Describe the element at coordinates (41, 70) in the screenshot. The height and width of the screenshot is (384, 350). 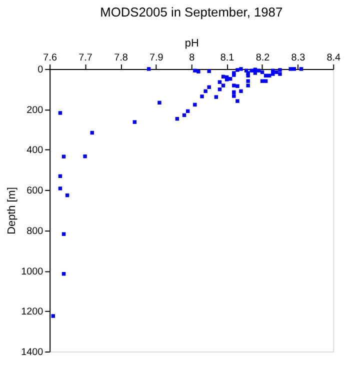
I see `y-tick-label: 0` at that location.